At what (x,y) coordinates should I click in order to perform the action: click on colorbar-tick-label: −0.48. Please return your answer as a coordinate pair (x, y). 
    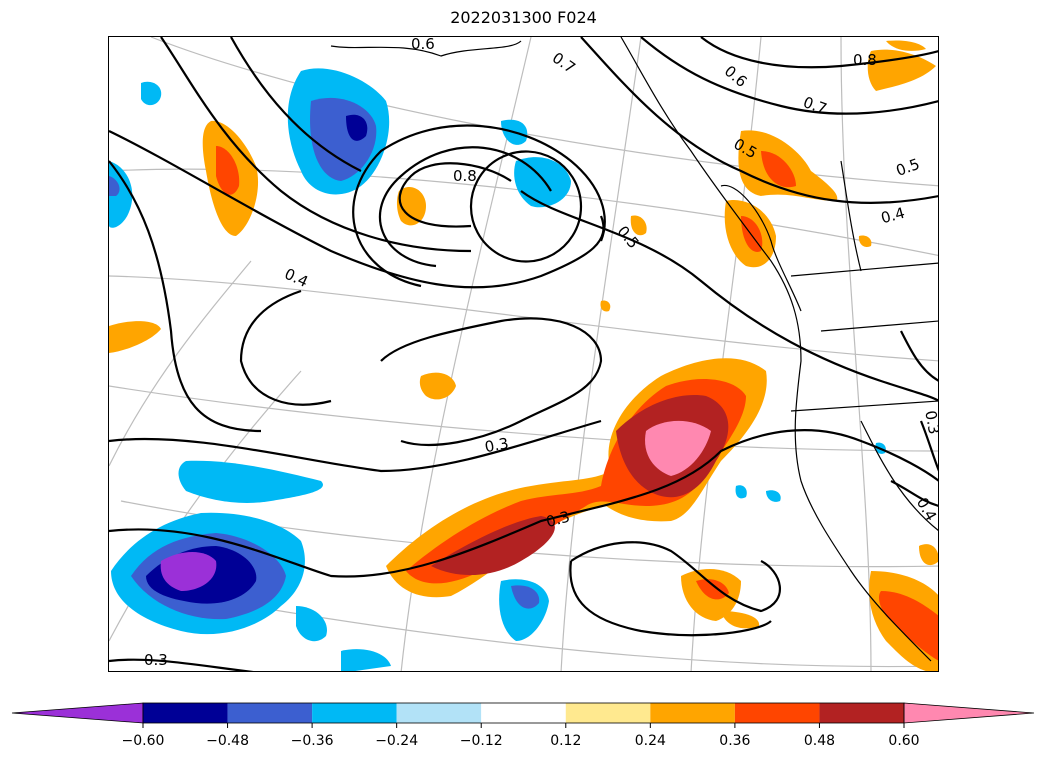
    Looking at the image, I should click on (227, 741).